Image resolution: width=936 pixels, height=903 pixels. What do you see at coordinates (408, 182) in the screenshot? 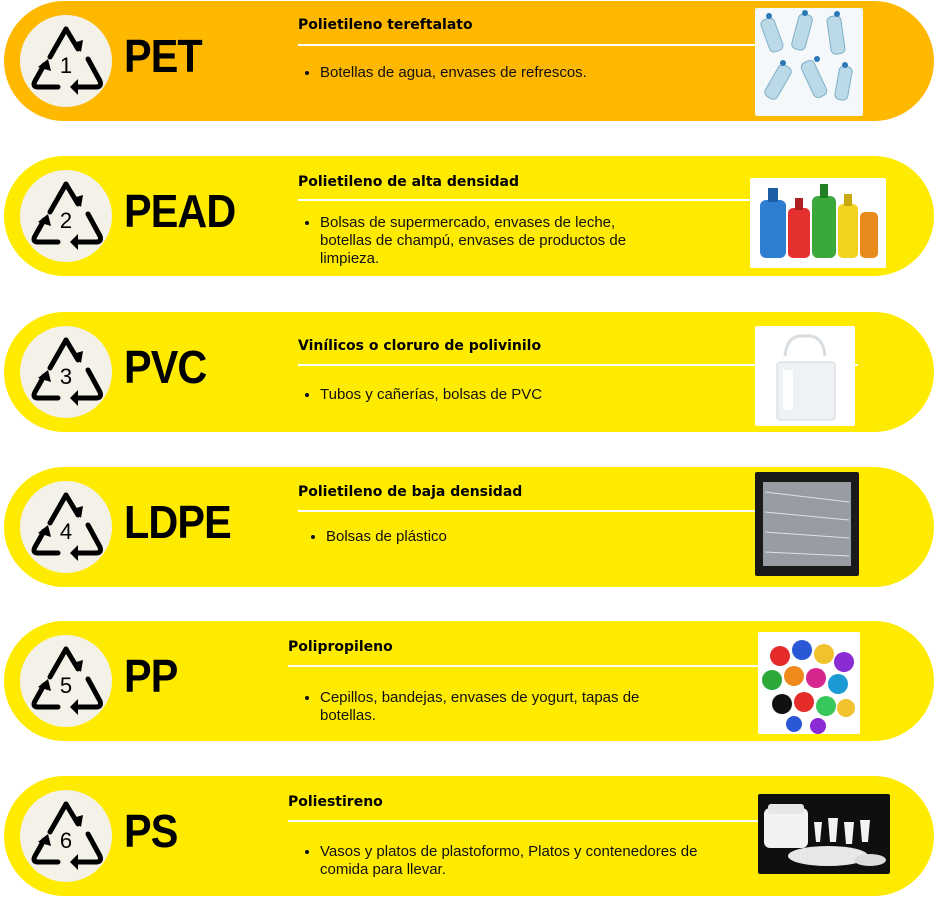
I see `plastic-title: Polietileno de alta densidad` at bounding box center [408, 182].